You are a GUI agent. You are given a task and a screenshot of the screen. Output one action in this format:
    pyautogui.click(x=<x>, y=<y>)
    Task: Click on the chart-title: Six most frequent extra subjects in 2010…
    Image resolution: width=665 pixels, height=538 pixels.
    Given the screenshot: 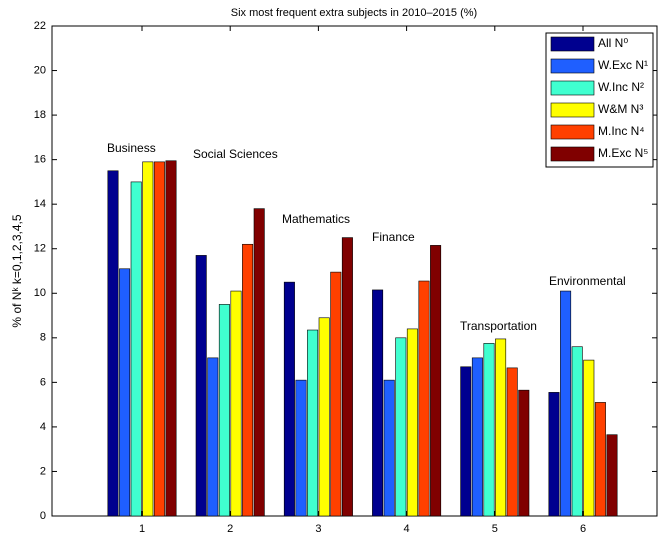 What is the action you would take?
    pyautogui.click(x=354, y=13)
    